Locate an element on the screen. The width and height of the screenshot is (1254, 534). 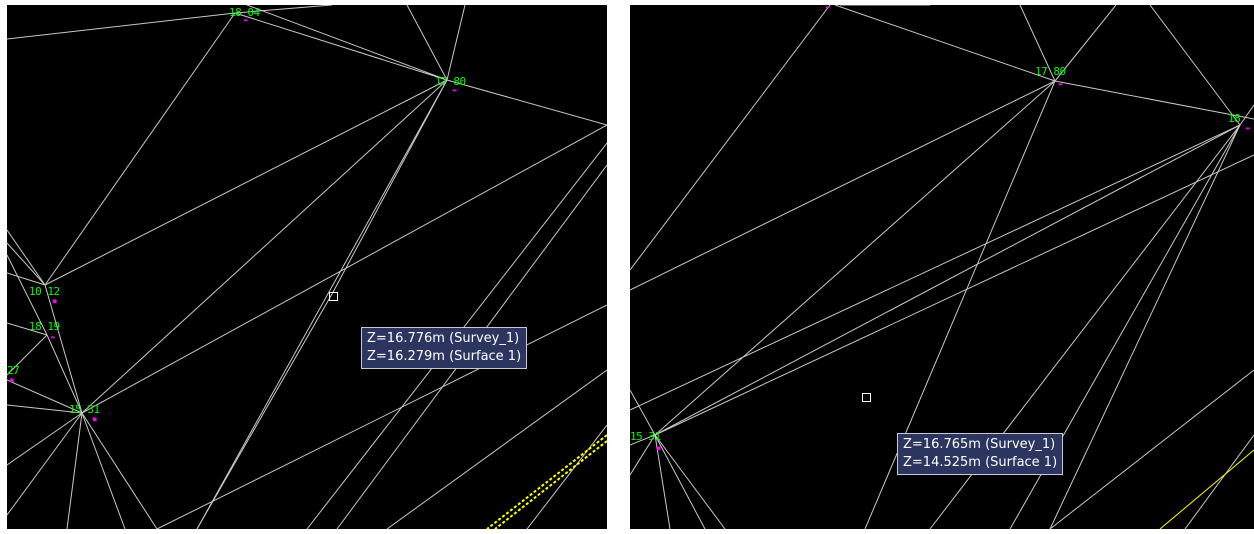
point-label-left-upper: 10 12 is located at coordinates (44, 291).